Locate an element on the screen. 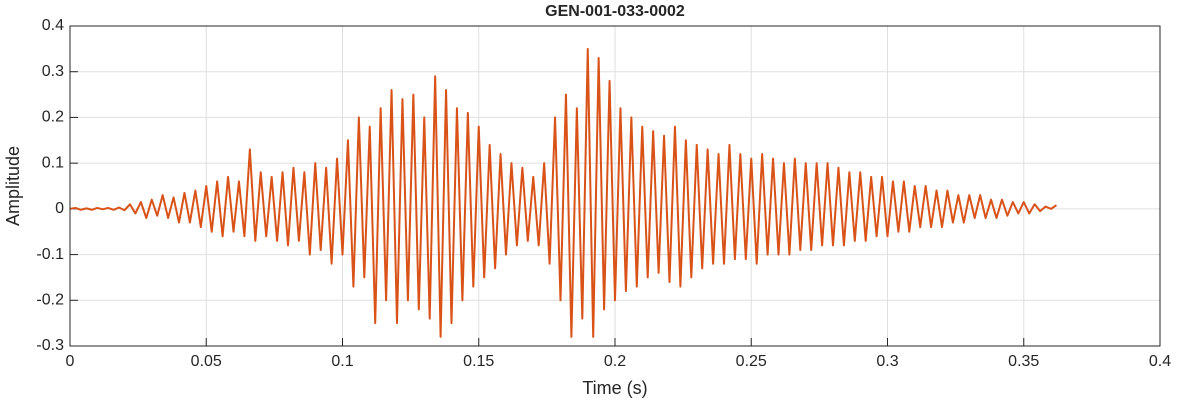 The width and height of the screenshot is (1177, 404). x-tick-label: 0.4 is located at coordinates (1160, 361).